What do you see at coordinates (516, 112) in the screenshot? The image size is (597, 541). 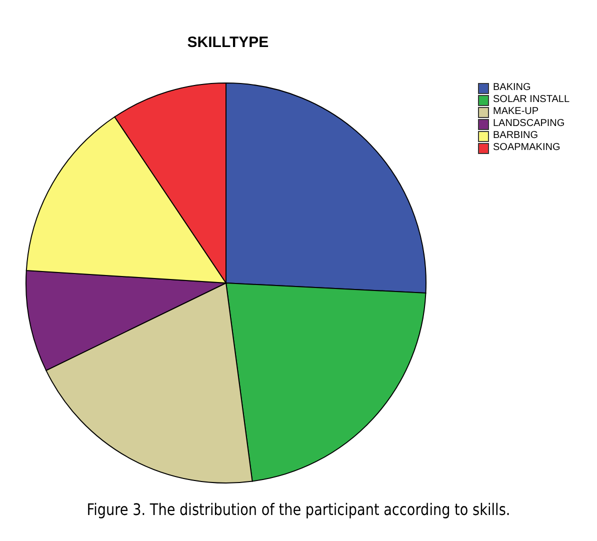 I see `legend-label: MAKE-UP` at bounding box center [516, 112].